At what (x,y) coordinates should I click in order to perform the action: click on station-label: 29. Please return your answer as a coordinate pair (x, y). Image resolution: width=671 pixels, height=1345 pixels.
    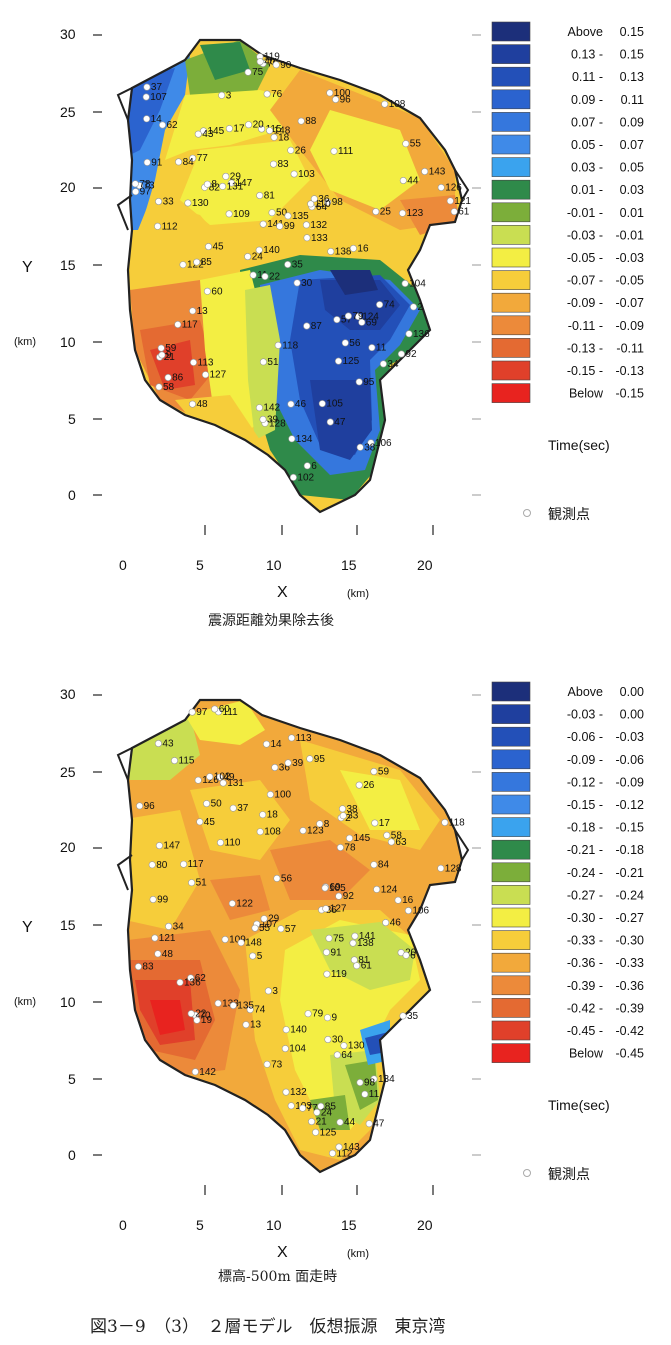
    Looking at the image, I should click on (236, 176).